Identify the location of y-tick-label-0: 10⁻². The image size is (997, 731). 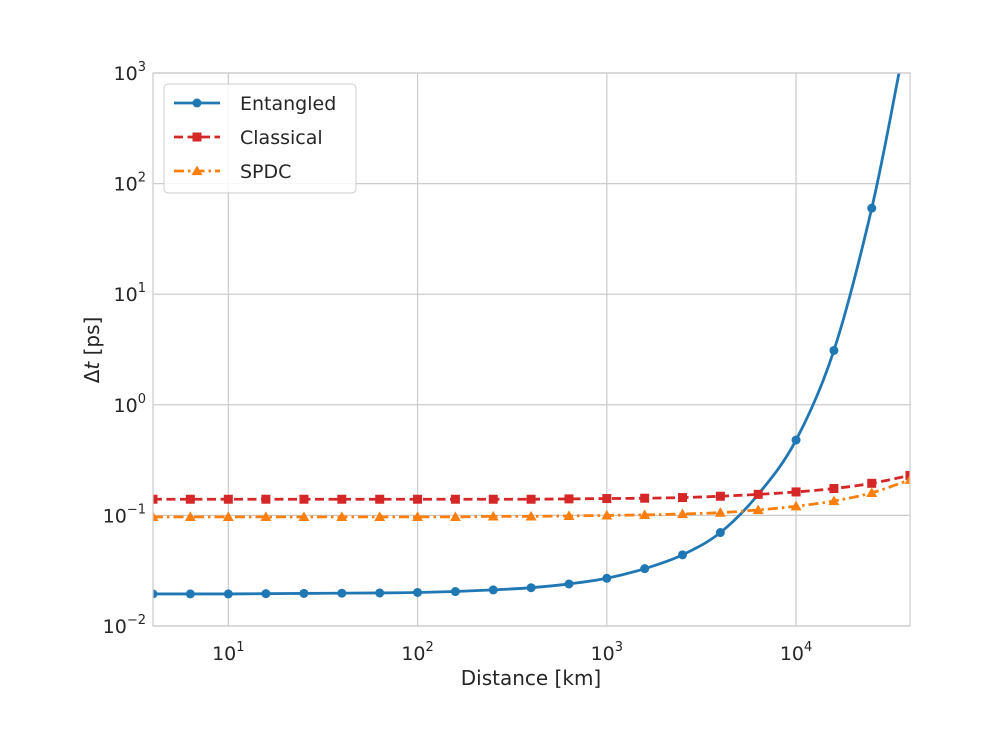
(124, 625).